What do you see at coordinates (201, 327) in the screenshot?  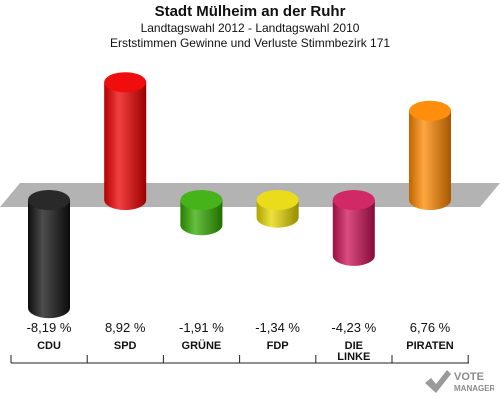 I see `value-label: -1,91 %` at bounding box center [201, 327].